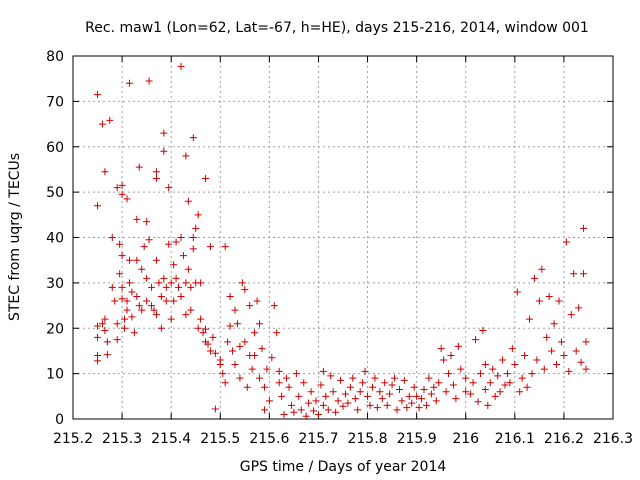 The width and height of the screenshot is (640, 480). What do you see at coordinates (171, 439) in the screenshot?
I see `x-tick-label: 215.4` at bounding box center [171, 439].